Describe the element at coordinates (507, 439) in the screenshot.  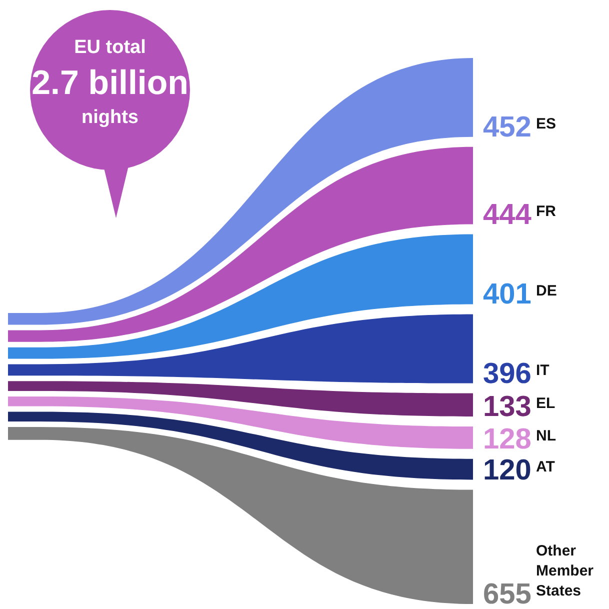
I see `data-label: 128` at that location.